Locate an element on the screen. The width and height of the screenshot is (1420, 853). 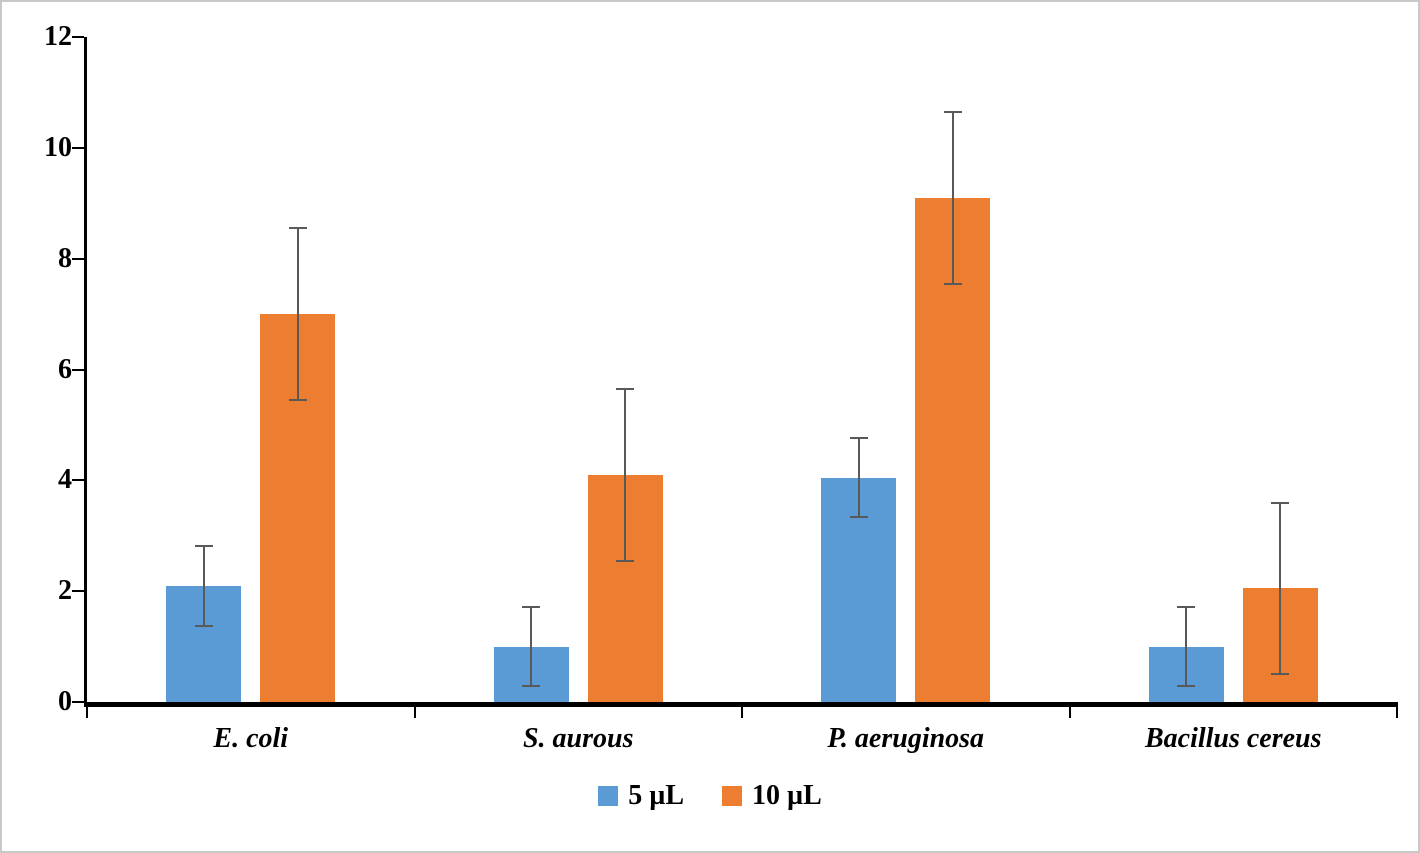
y-tick-label: 10 is located at coordinates (58, 147).